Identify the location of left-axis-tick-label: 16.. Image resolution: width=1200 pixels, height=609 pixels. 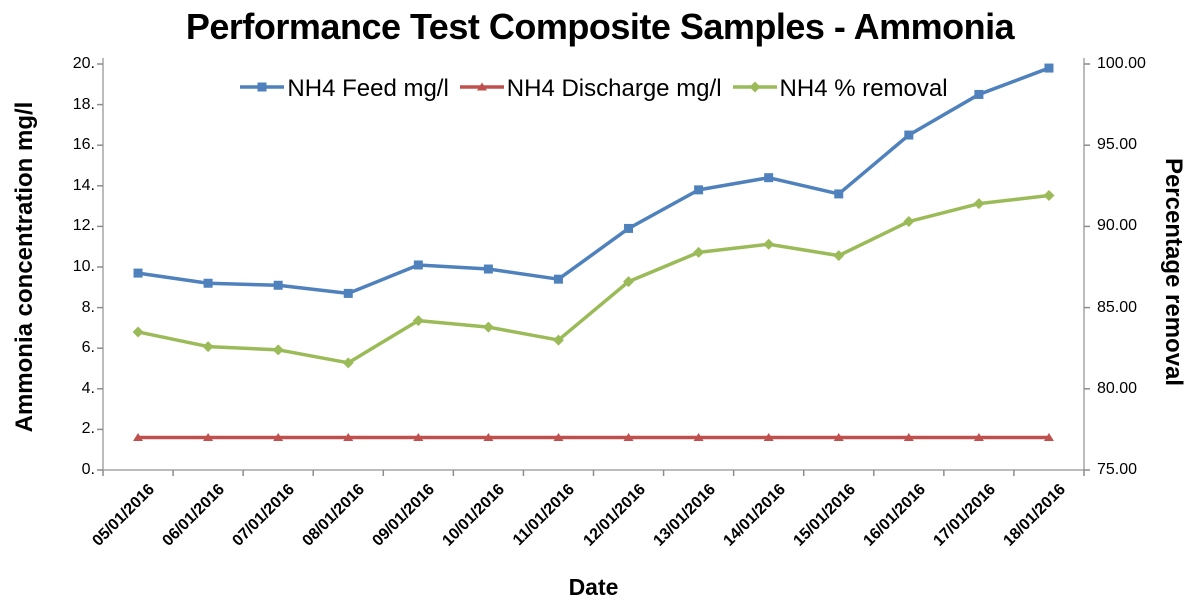
(83, 145).